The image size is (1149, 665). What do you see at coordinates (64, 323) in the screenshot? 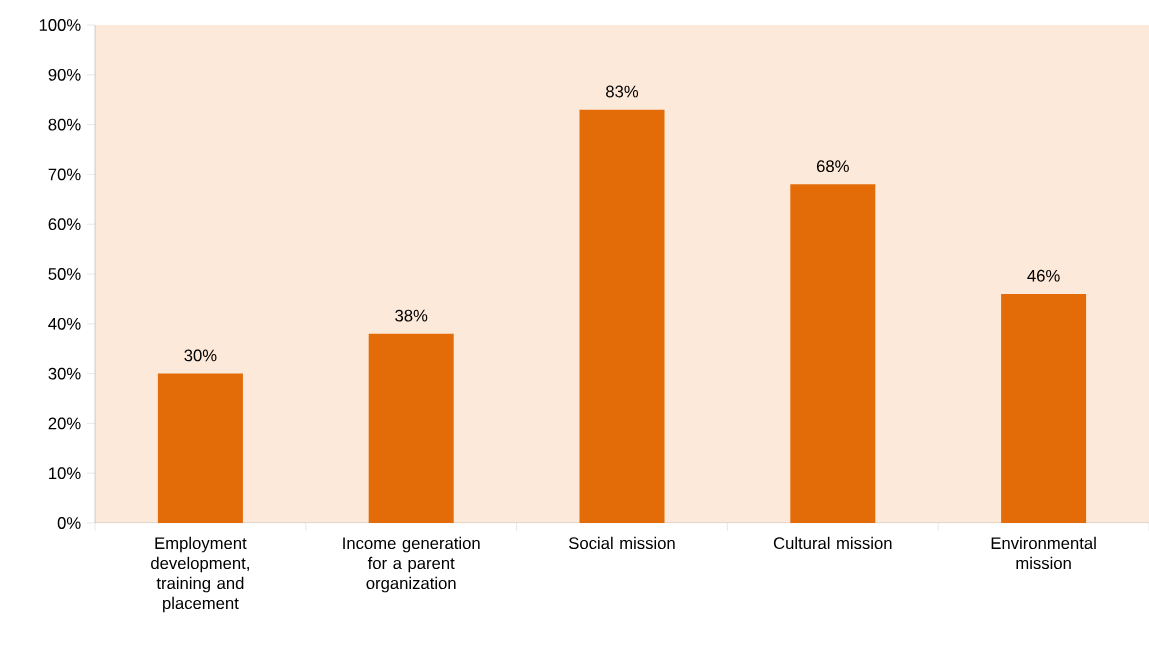
I see `y-tick-label: 40%` at bounding box center [64, 323].